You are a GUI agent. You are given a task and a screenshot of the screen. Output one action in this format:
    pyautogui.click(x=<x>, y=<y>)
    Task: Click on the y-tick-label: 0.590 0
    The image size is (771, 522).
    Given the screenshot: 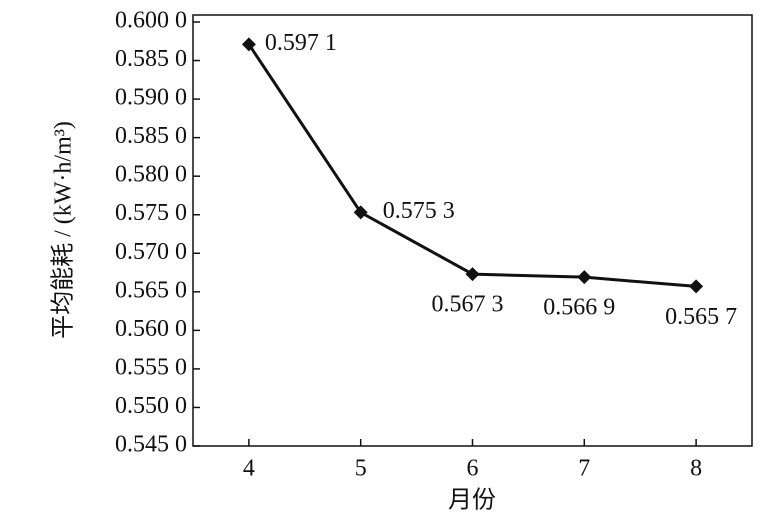 What is the action you would take?
    pyautogui.click(x=151, y=98)
    